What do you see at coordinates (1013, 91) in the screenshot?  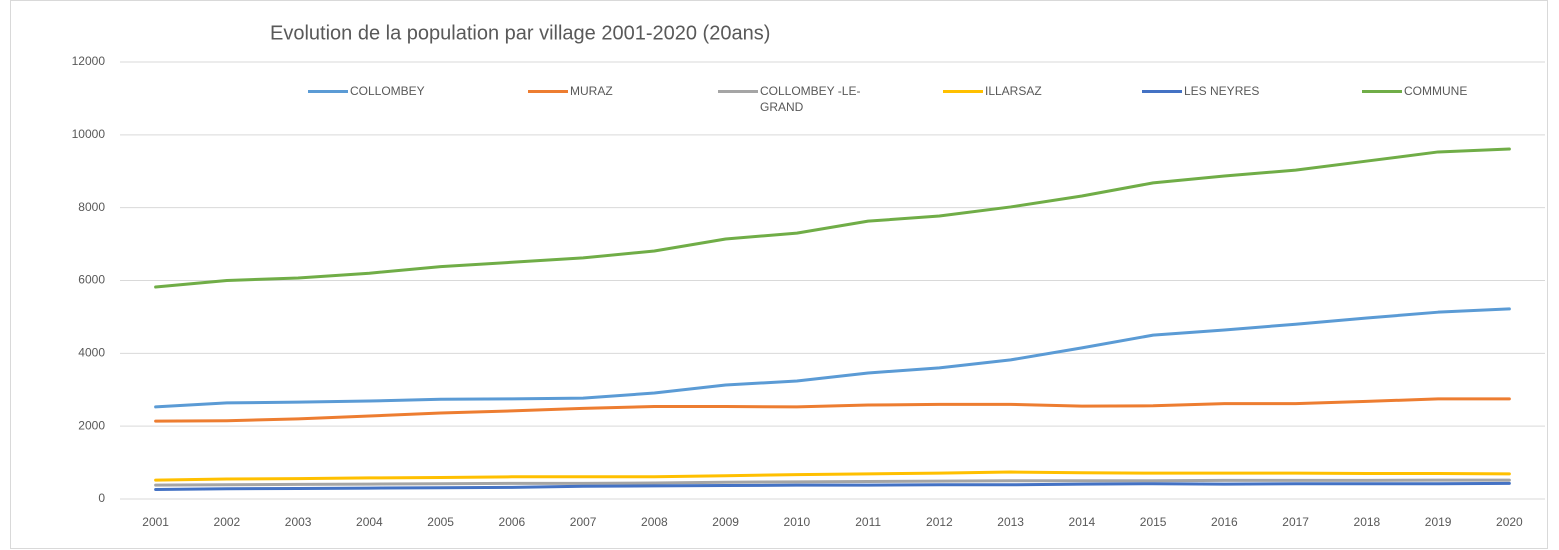 I see `legend-label: ILLARSAZ` at bounding box center [1013, 91].